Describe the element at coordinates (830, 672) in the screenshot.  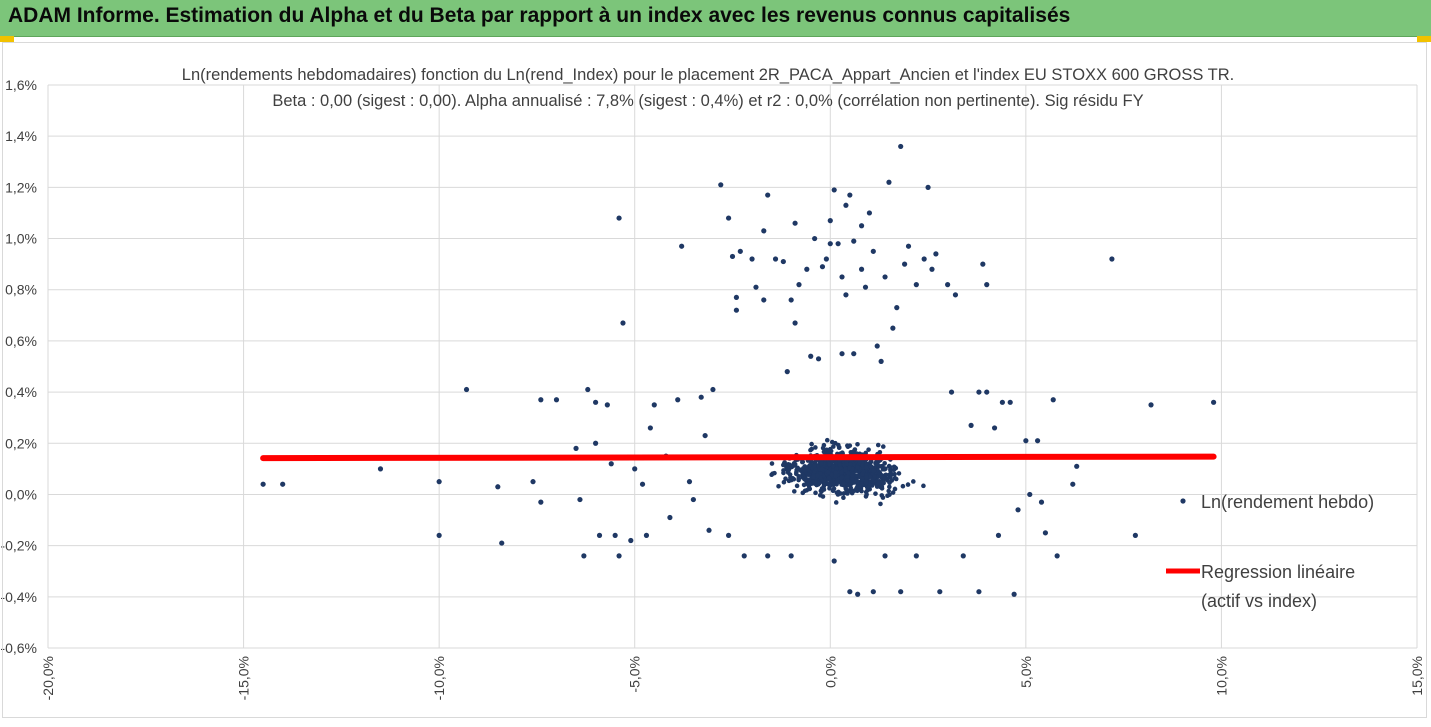
I see `x-tick-label: 0,0%` at that location.